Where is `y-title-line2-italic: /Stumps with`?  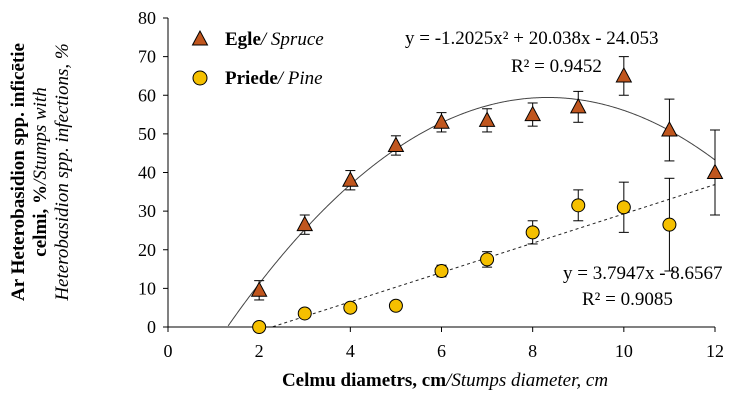
y-title-line2-italic: /Stumps with is located at coordinates (40, 136).